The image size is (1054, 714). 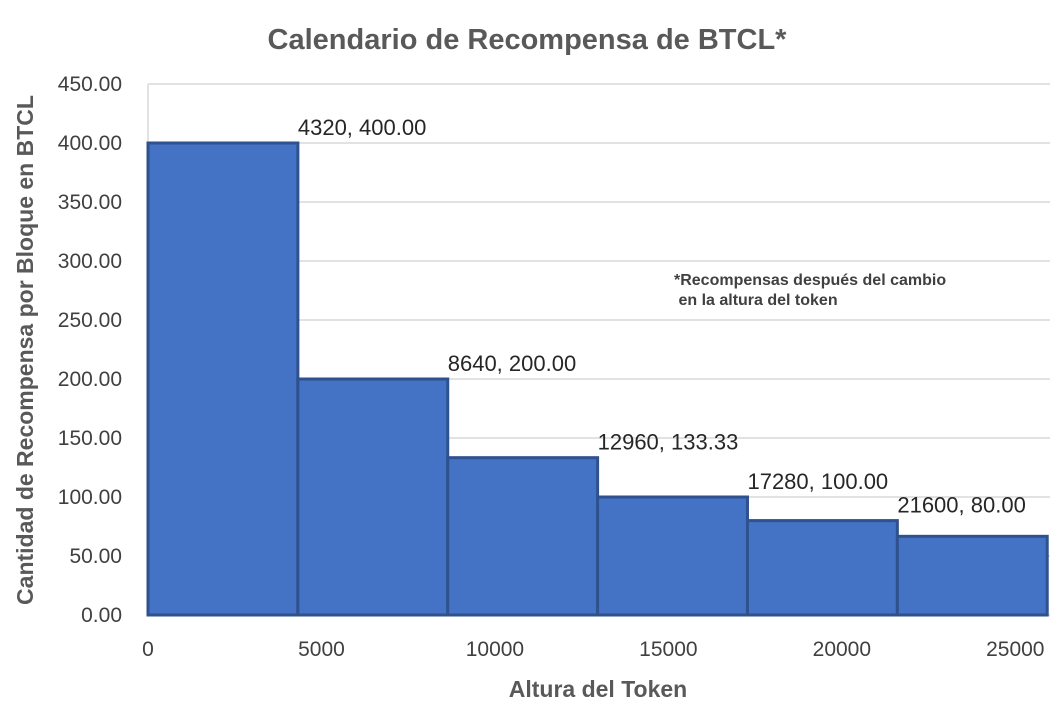 What do you see at coordinates (321, 649) in the screenshot?
I see `x-tick-label: 5000` at bounding box center [321, 649].